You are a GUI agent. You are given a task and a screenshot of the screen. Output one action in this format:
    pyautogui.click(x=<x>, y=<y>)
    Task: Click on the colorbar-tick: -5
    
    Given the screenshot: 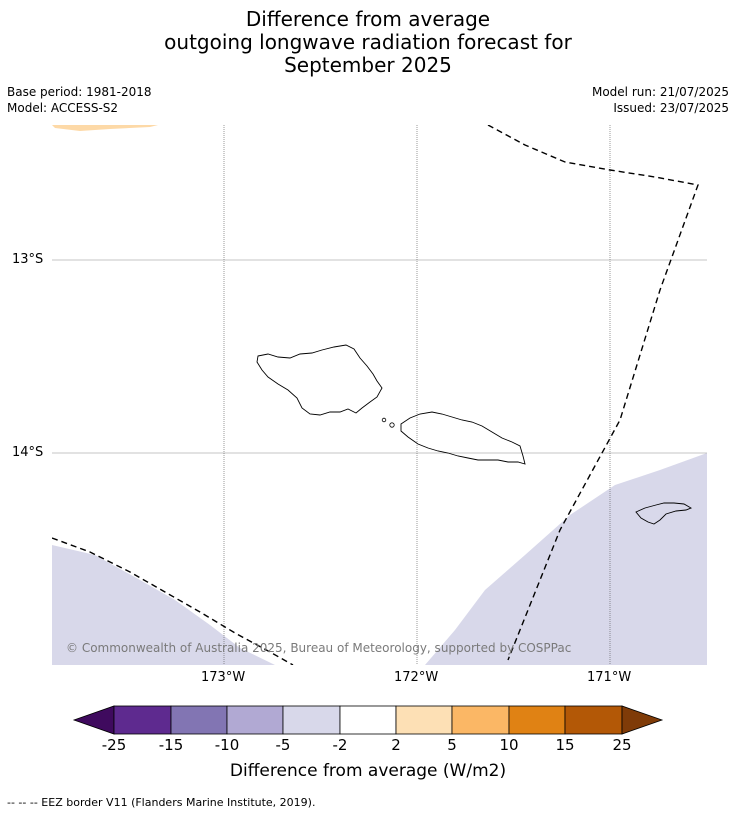 What is the action you would take?
    pyautogui.click(x=283, y=745)
    